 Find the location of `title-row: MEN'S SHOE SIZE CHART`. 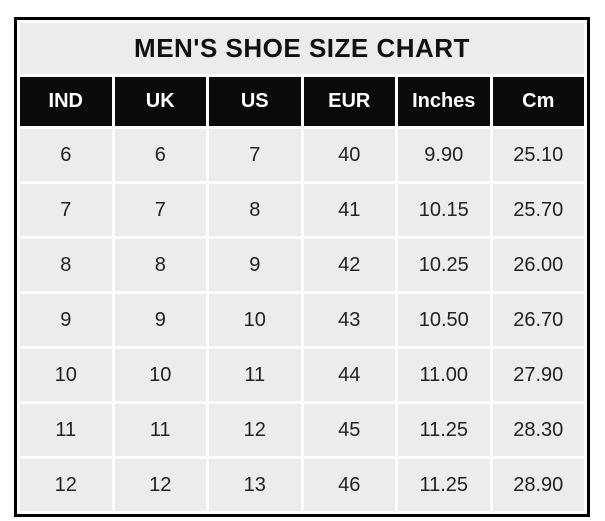

title-row: MEN'S SHOE SIZE CHART is located at coordinates (302, 48).